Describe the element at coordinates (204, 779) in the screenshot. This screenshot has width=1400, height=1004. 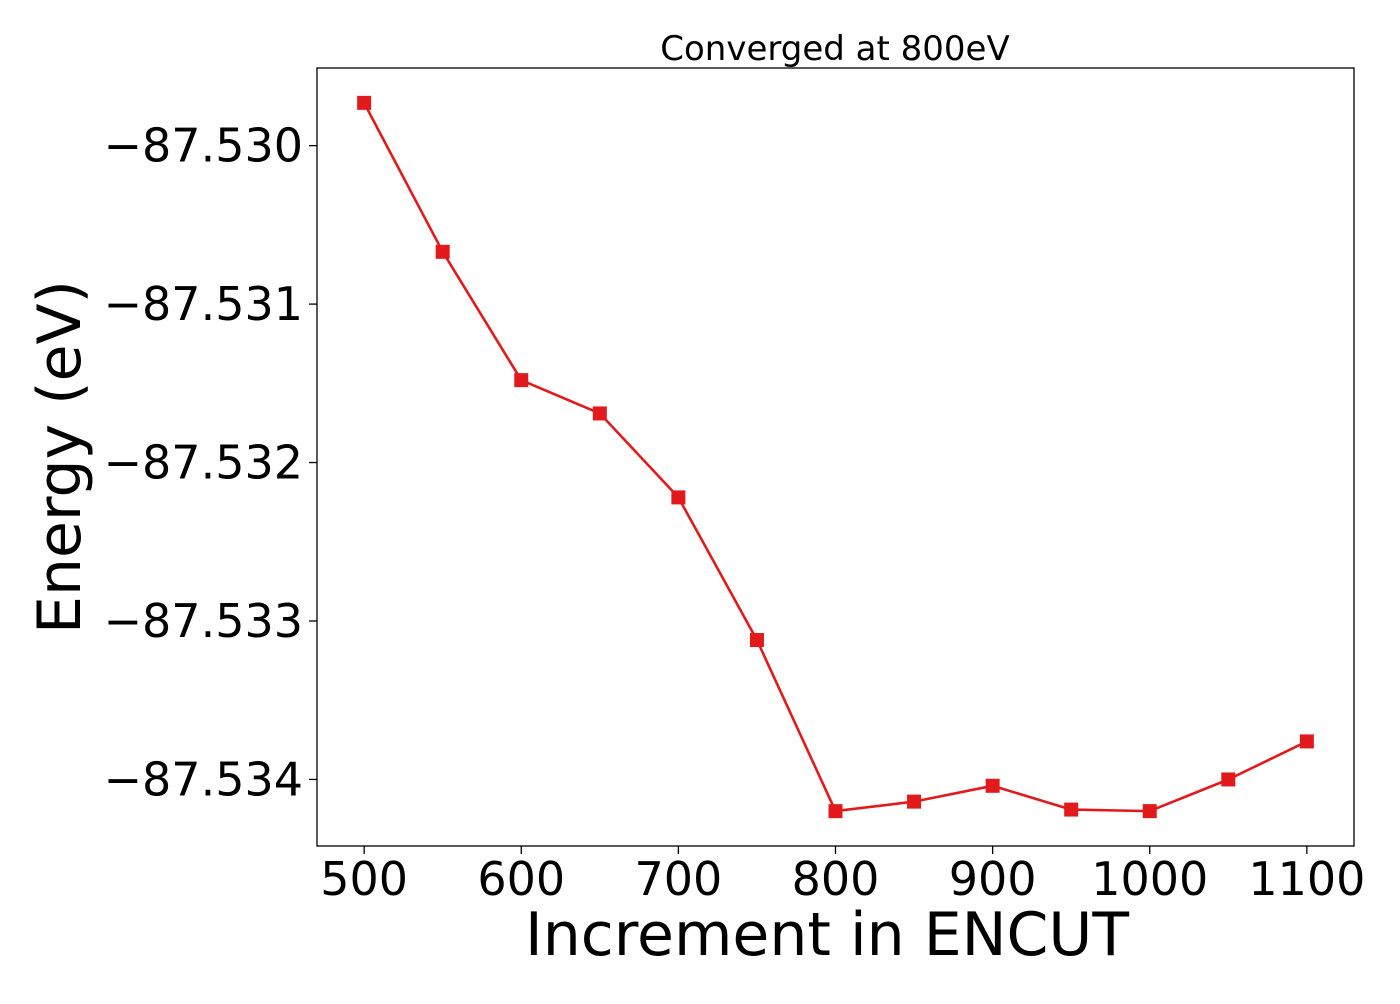
I see `y-tick-label: −87.534` at that location.